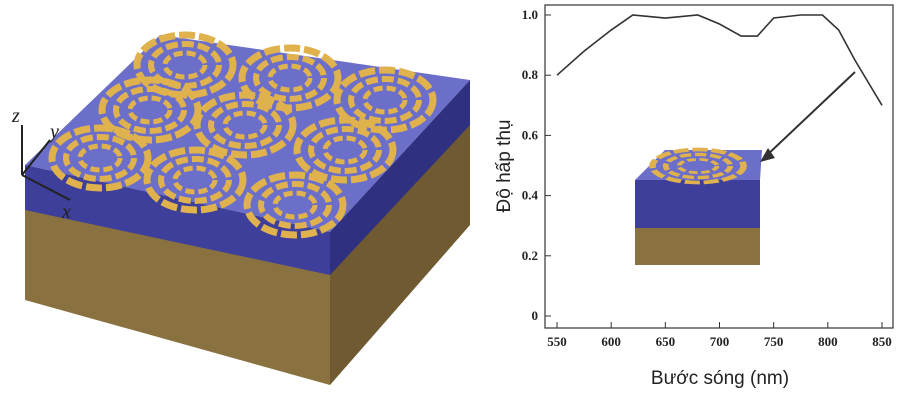  What do you see at coordinates (745, 168) in the screenshot?
I see `inset-unit-cell` at bounding box center [745, 168].